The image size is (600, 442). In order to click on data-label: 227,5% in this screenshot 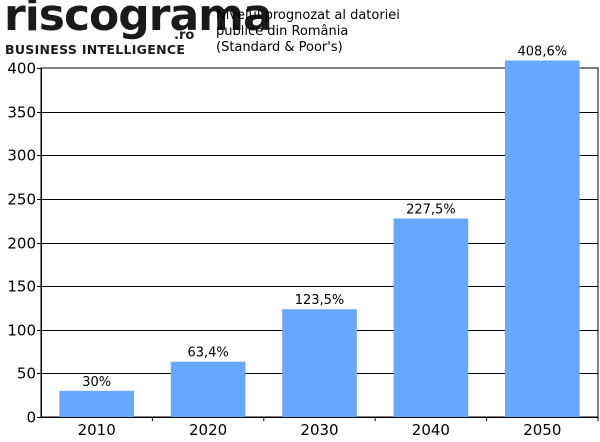, I will do `click(431, 210)`.